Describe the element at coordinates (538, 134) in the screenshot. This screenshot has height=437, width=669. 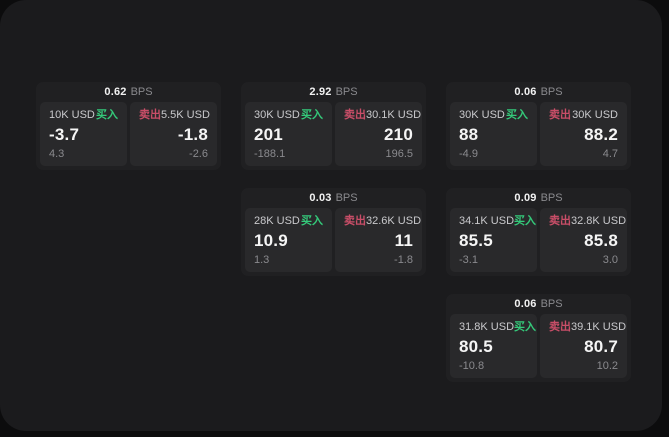
I see `side-panels: 30K USD 买入 88 -4.9 卖出 30K USD 88.2 4.7` at that location.